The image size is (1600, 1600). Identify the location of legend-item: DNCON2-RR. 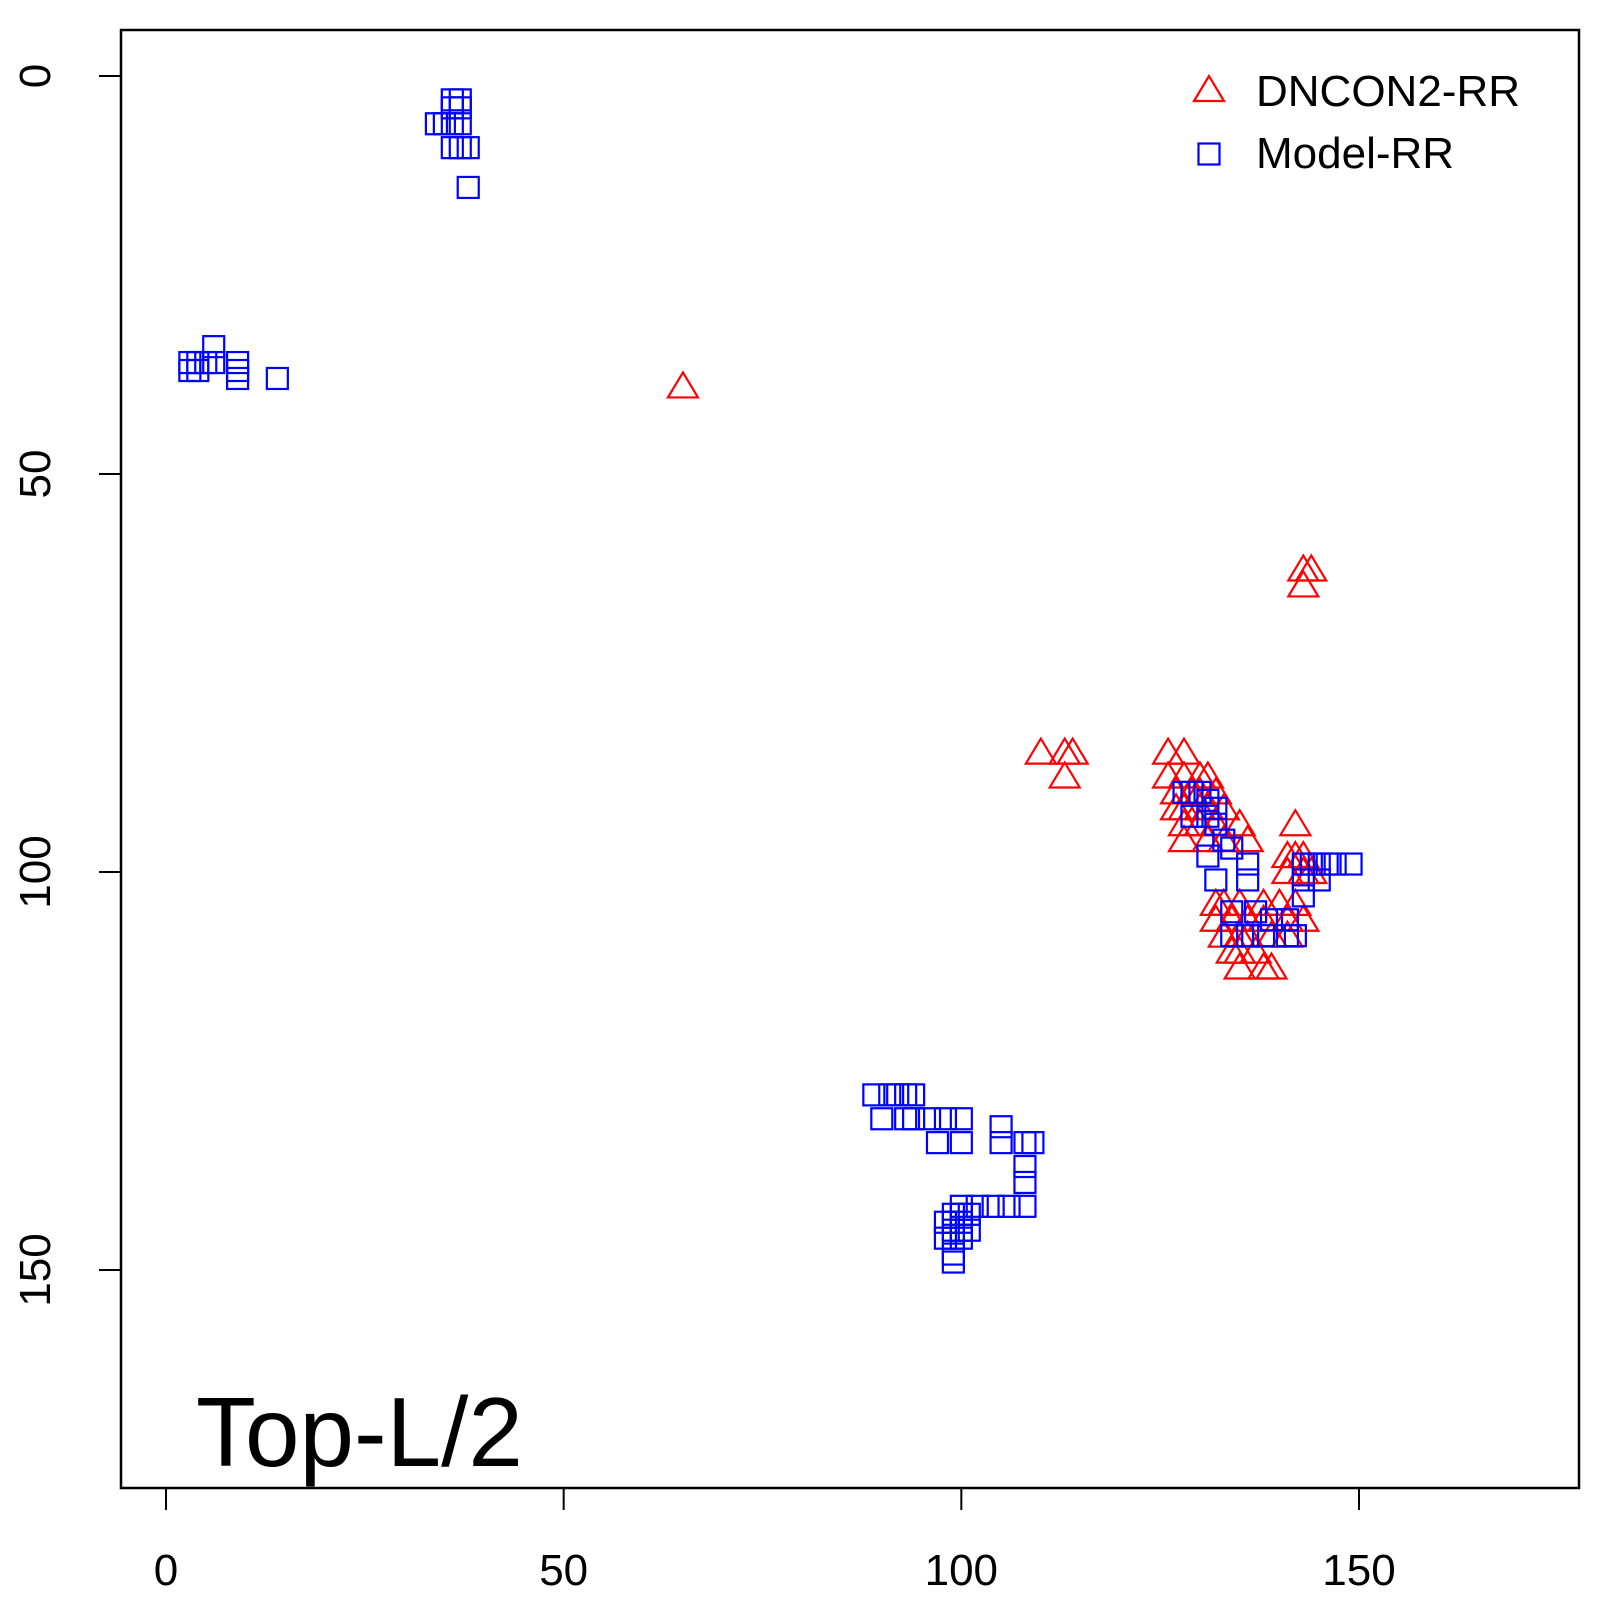
(1356, 91).